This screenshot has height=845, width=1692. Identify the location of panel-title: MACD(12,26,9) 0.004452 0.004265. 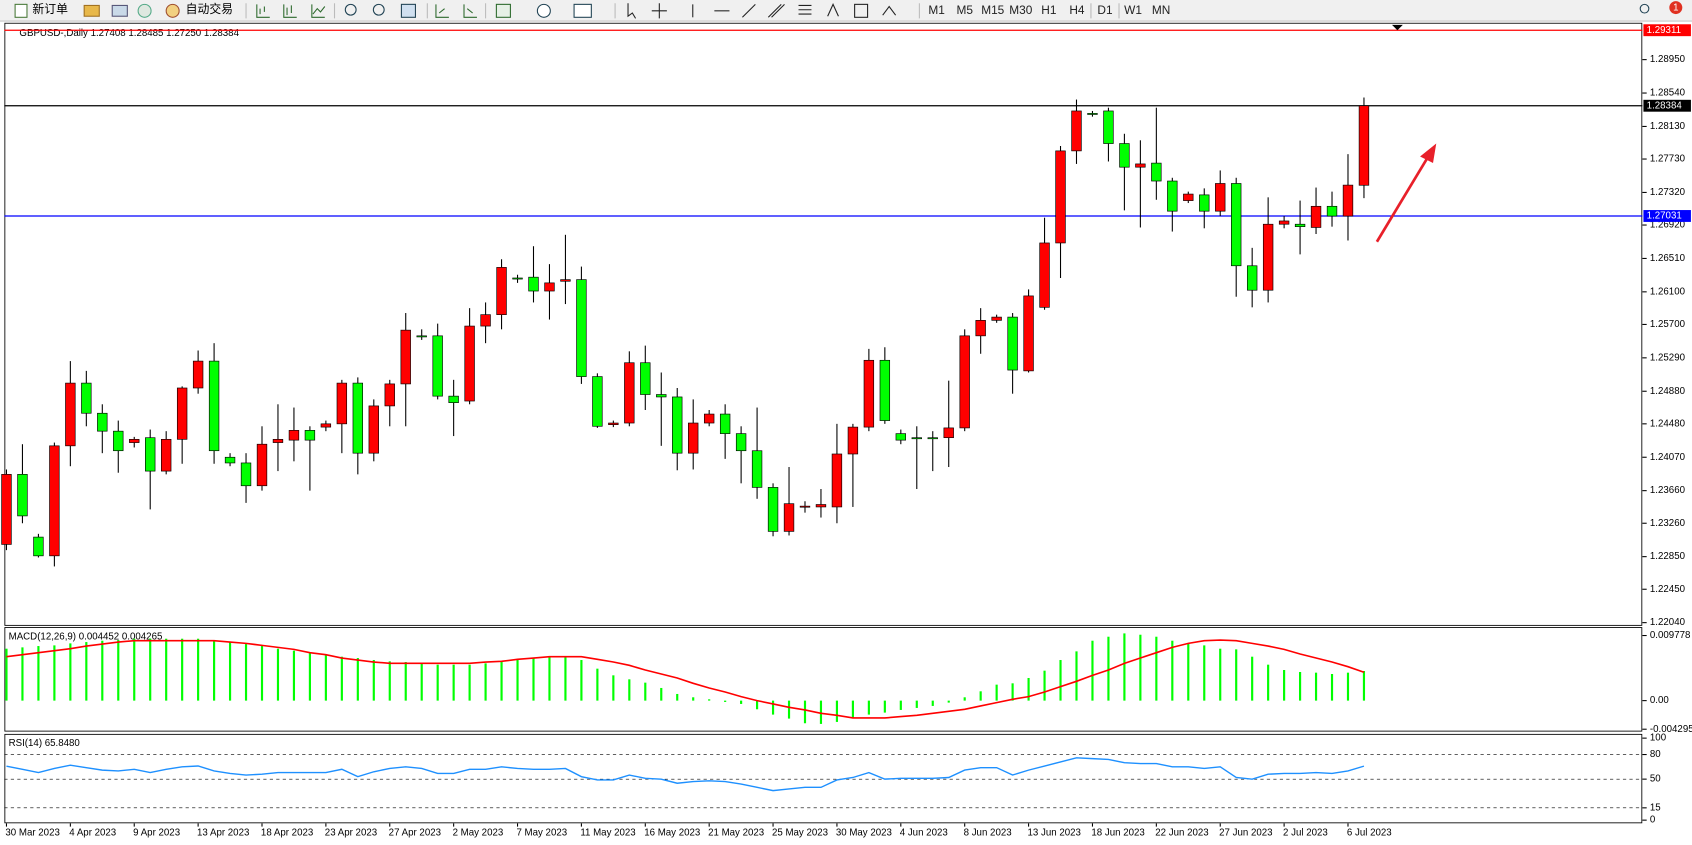
(86, 636).